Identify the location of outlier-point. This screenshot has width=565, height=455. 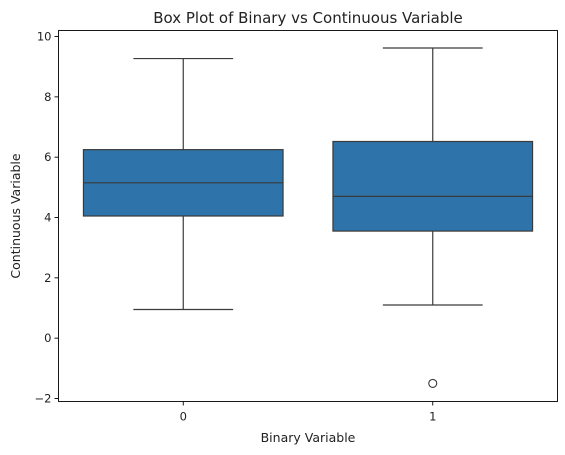
(433, 383).